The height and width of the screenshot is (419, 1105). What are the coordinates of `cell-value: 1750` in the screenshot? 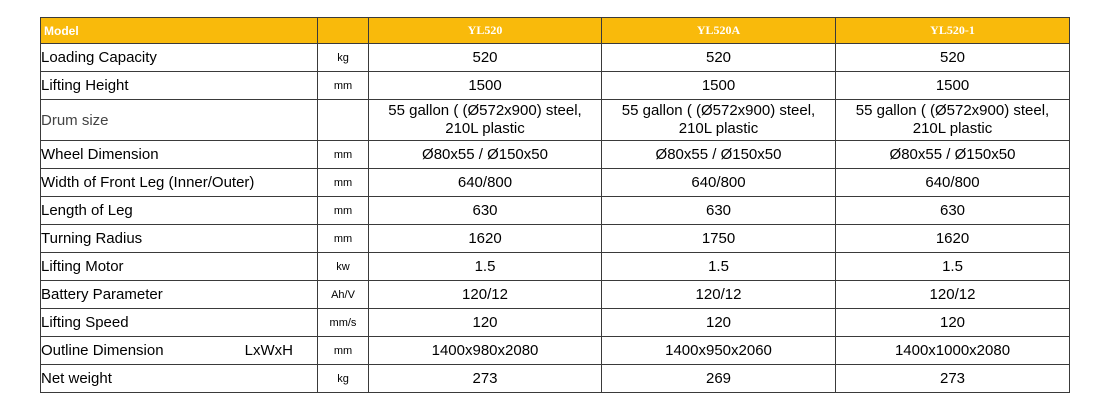 It's located at (718, 238).